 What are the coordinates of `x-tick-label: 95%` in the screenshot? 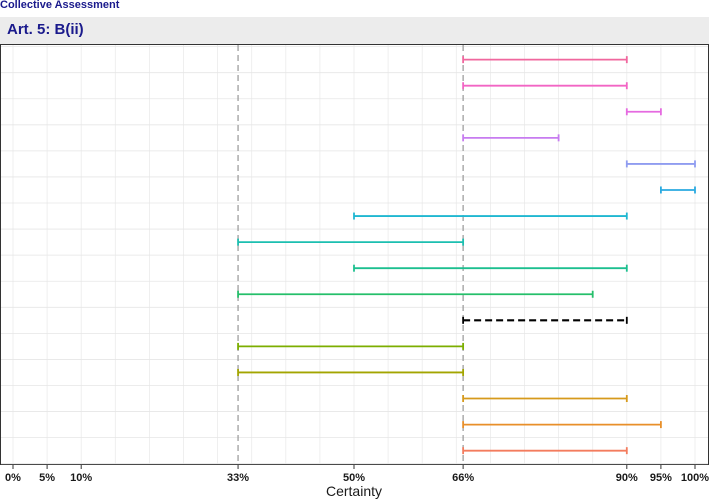 It's located at (661, 478).